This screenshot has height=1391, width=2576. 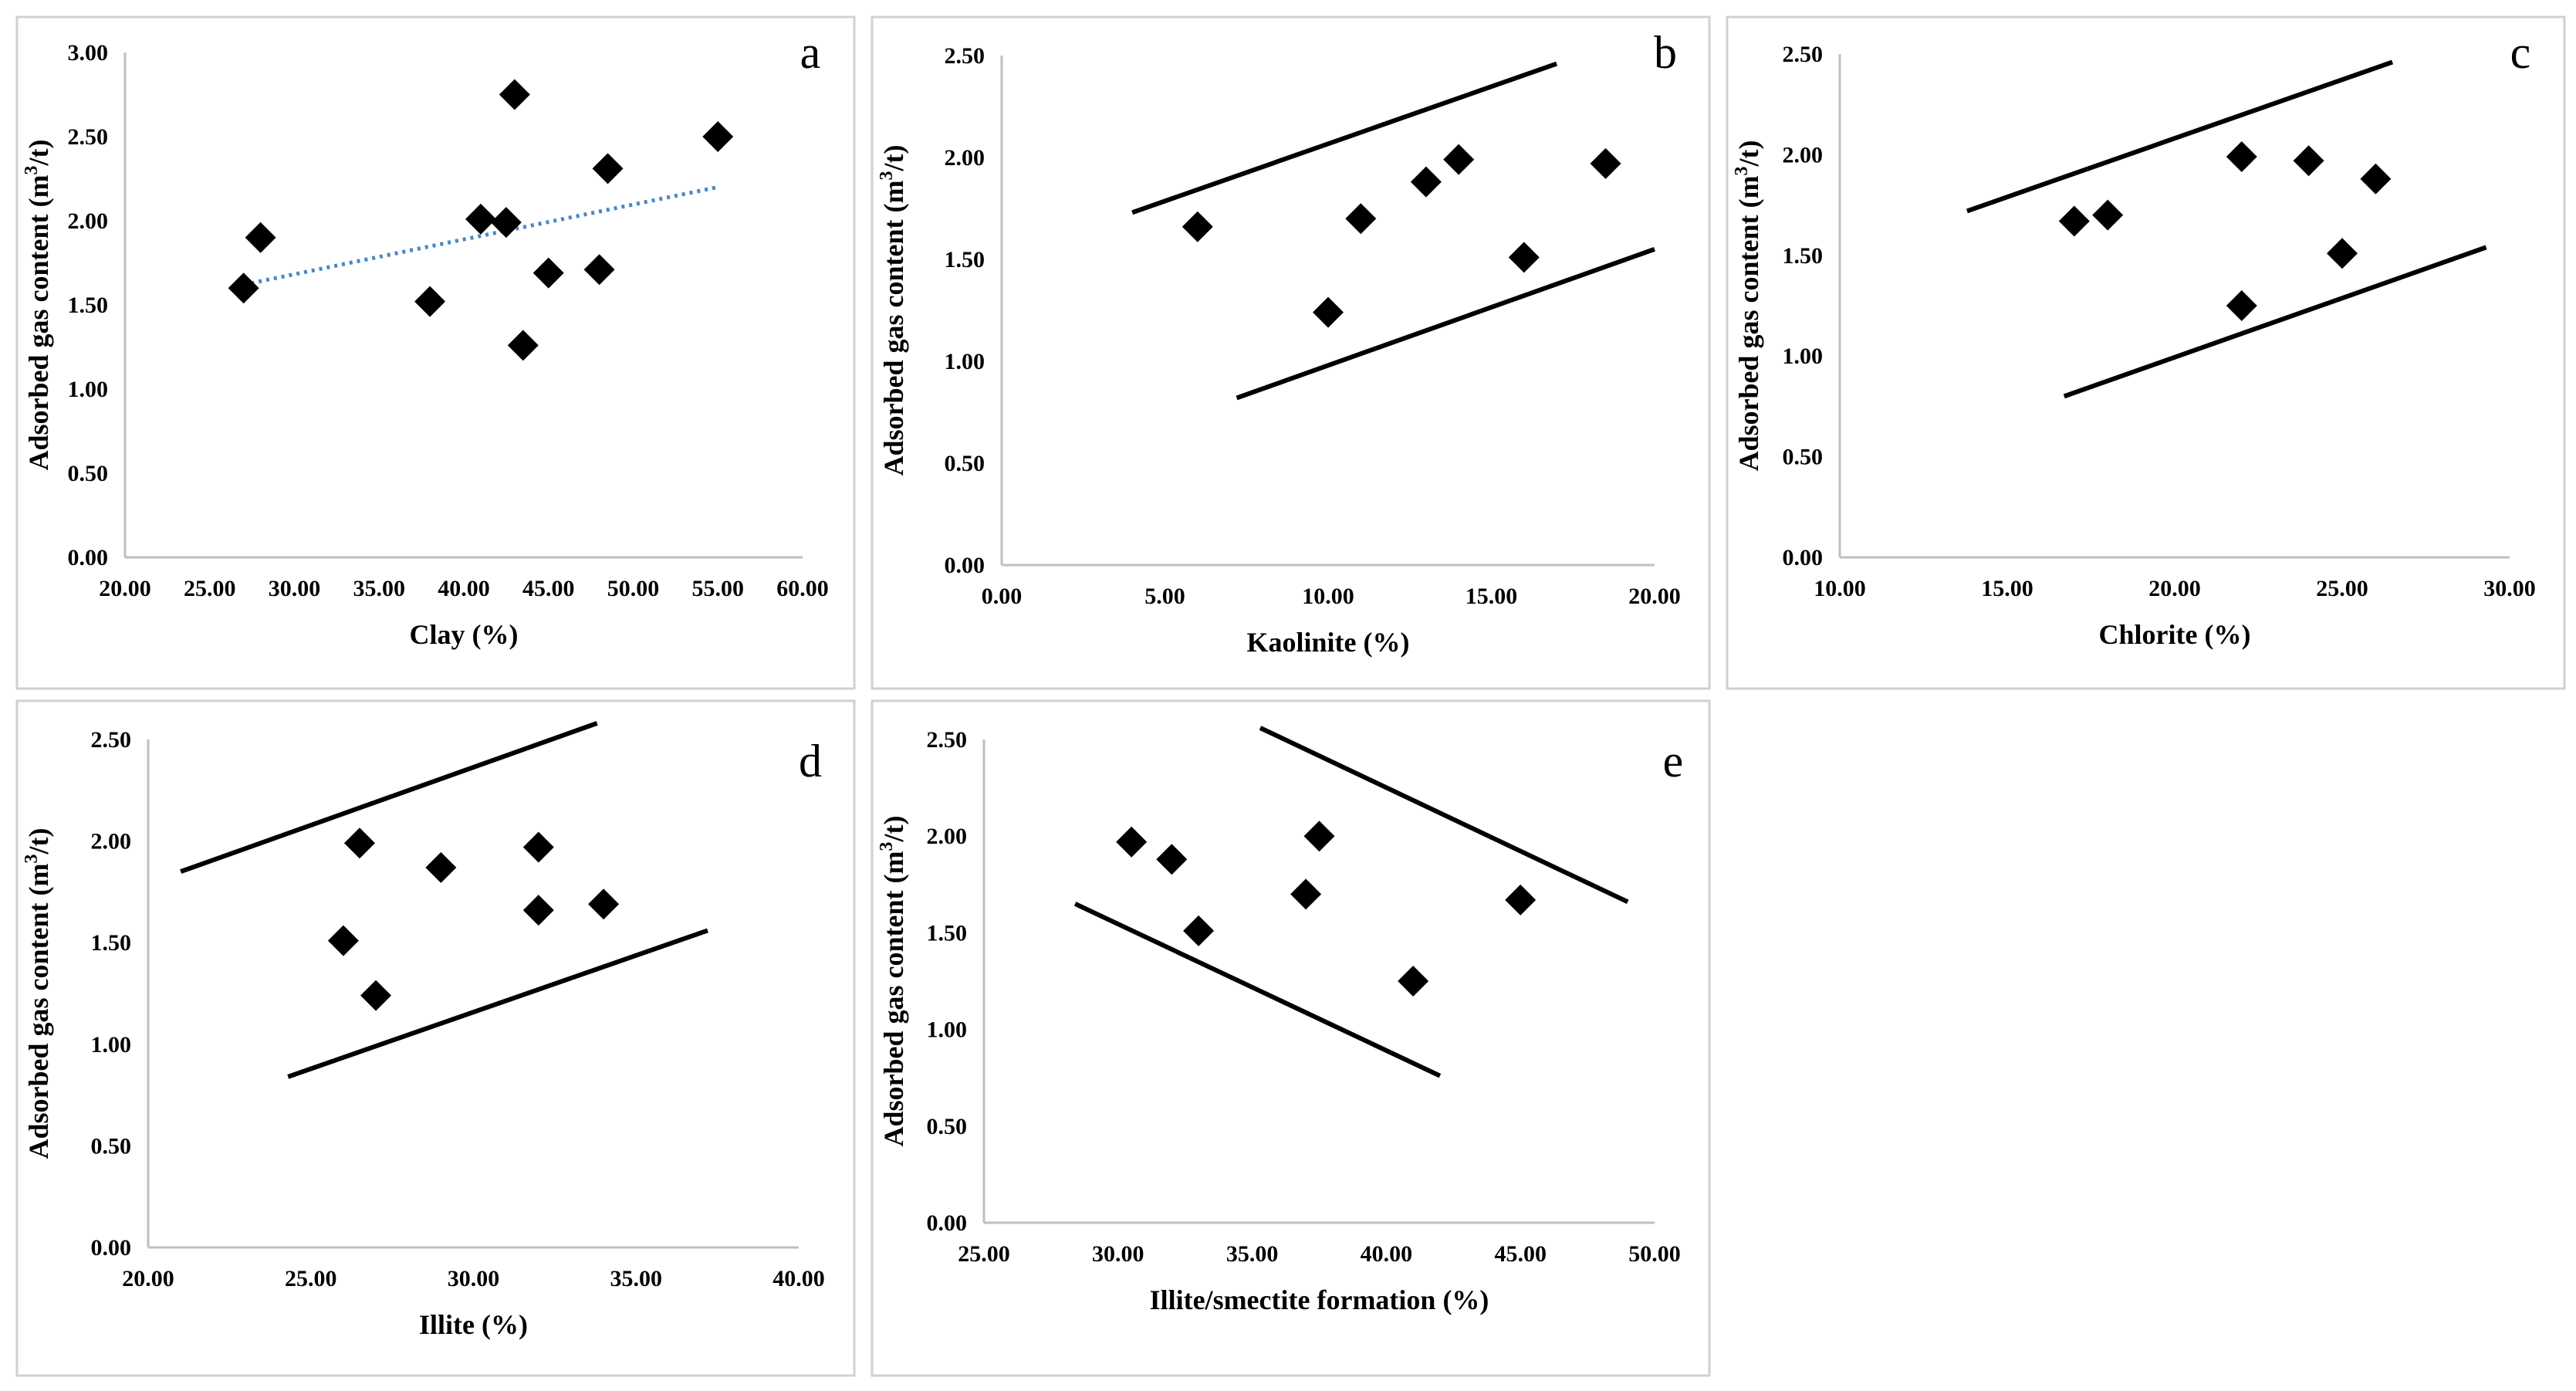 What do you see at coordinates (1665, 53) in the screenshot?
I see `panel-letter: b` at bounding box center [1665, 53].